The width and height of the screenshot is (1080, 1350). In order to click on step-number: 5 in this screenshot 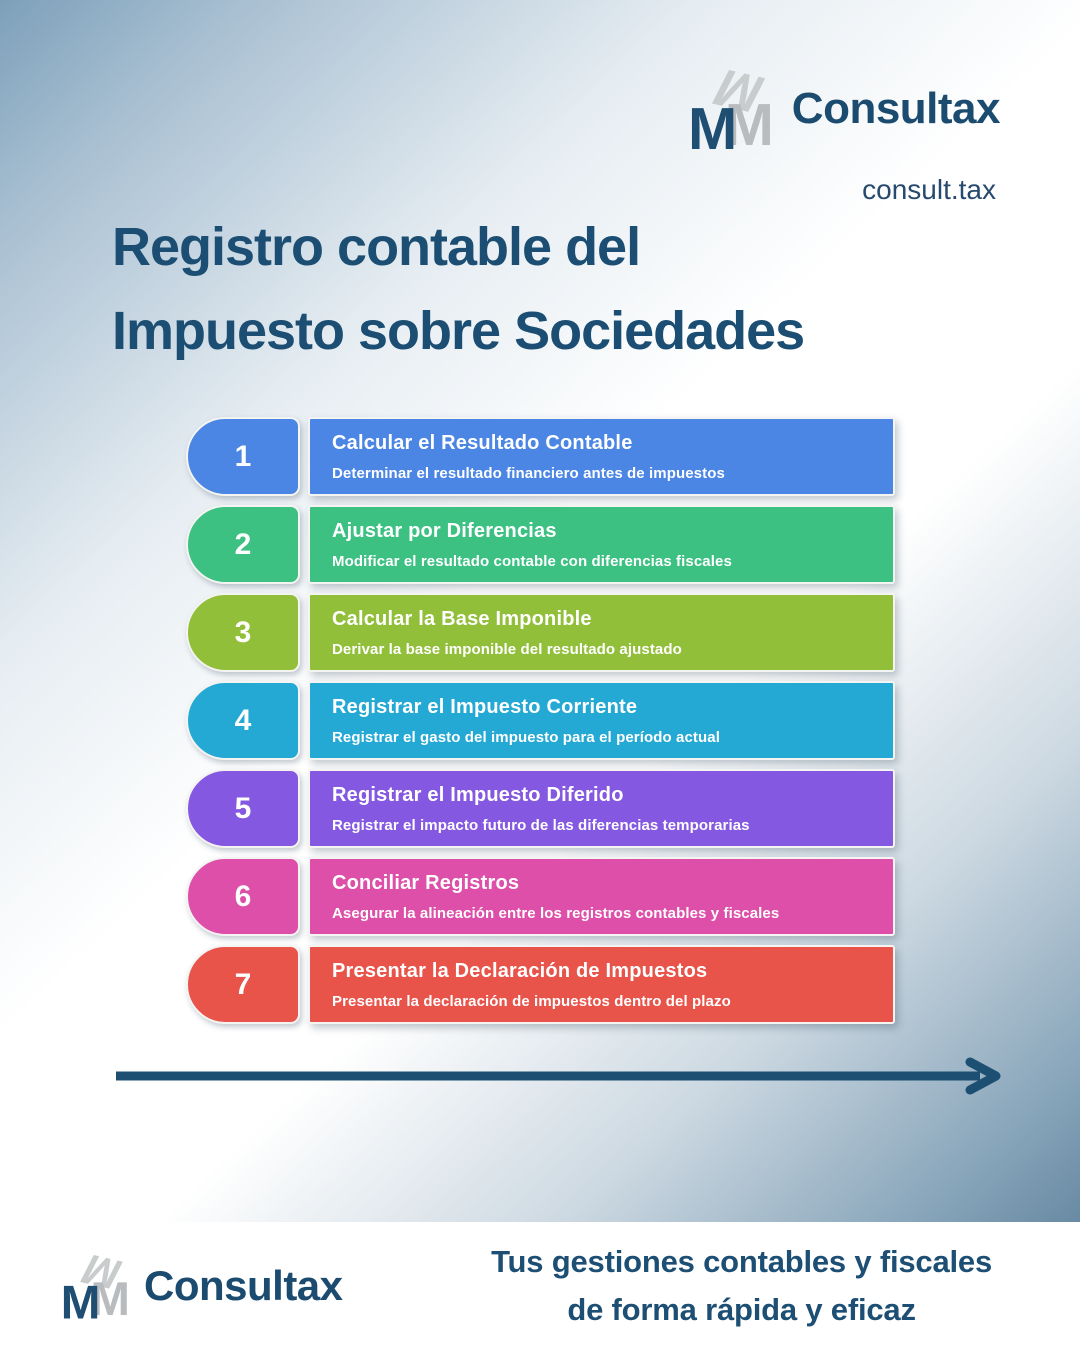, I will do `click(243, 808)`.